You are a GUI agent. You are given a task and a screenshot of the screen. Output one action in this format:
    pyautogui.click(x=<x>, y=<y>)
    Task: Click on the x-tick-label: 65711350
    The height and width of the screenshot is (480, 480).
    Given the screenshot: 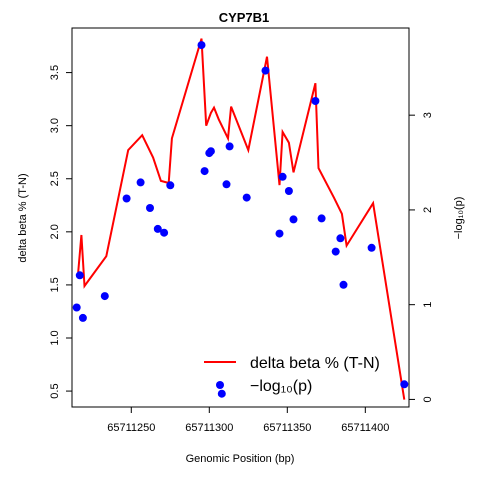 What is the action you would take?
    pyautogui.click(x=287, y=428)
    